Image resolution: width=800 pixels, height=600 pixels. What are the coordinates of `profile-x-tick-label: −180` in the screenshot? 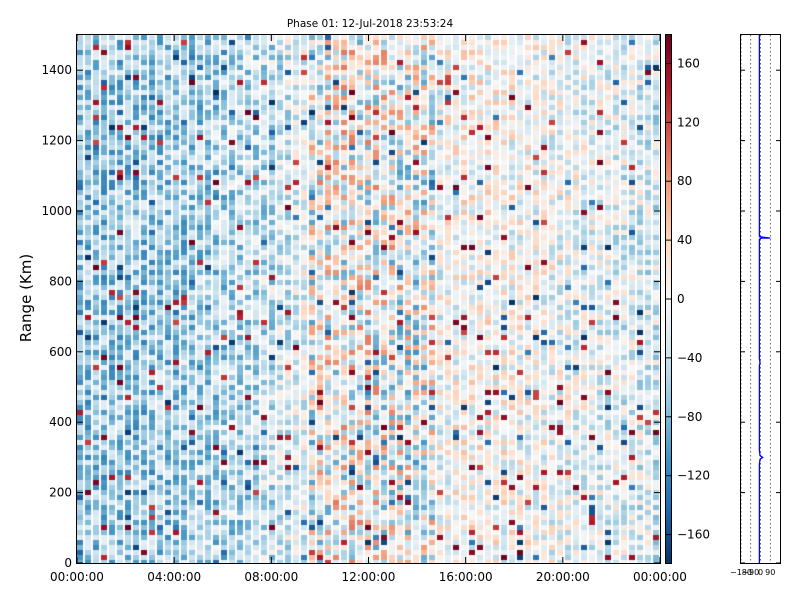 It's located at (741, 572).